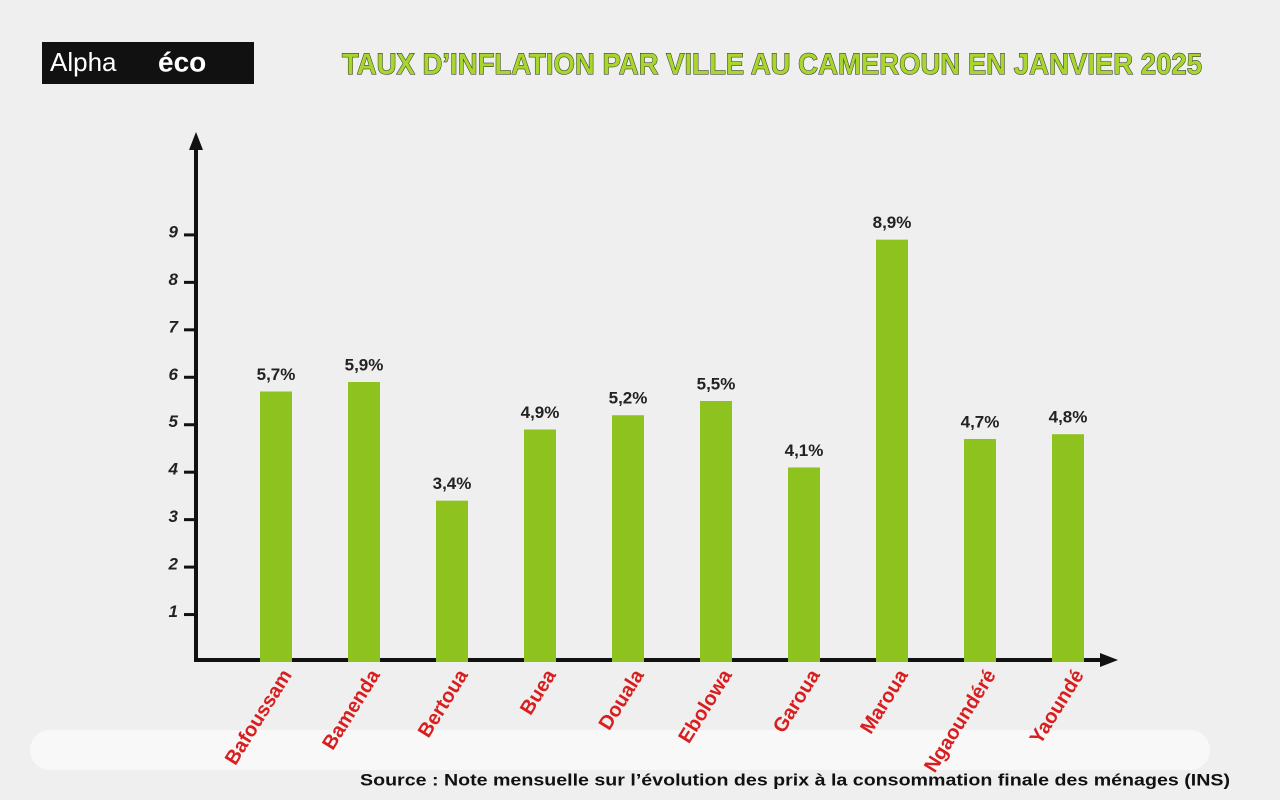  I want to click on y-tick-label: 4, so click(173, 469).